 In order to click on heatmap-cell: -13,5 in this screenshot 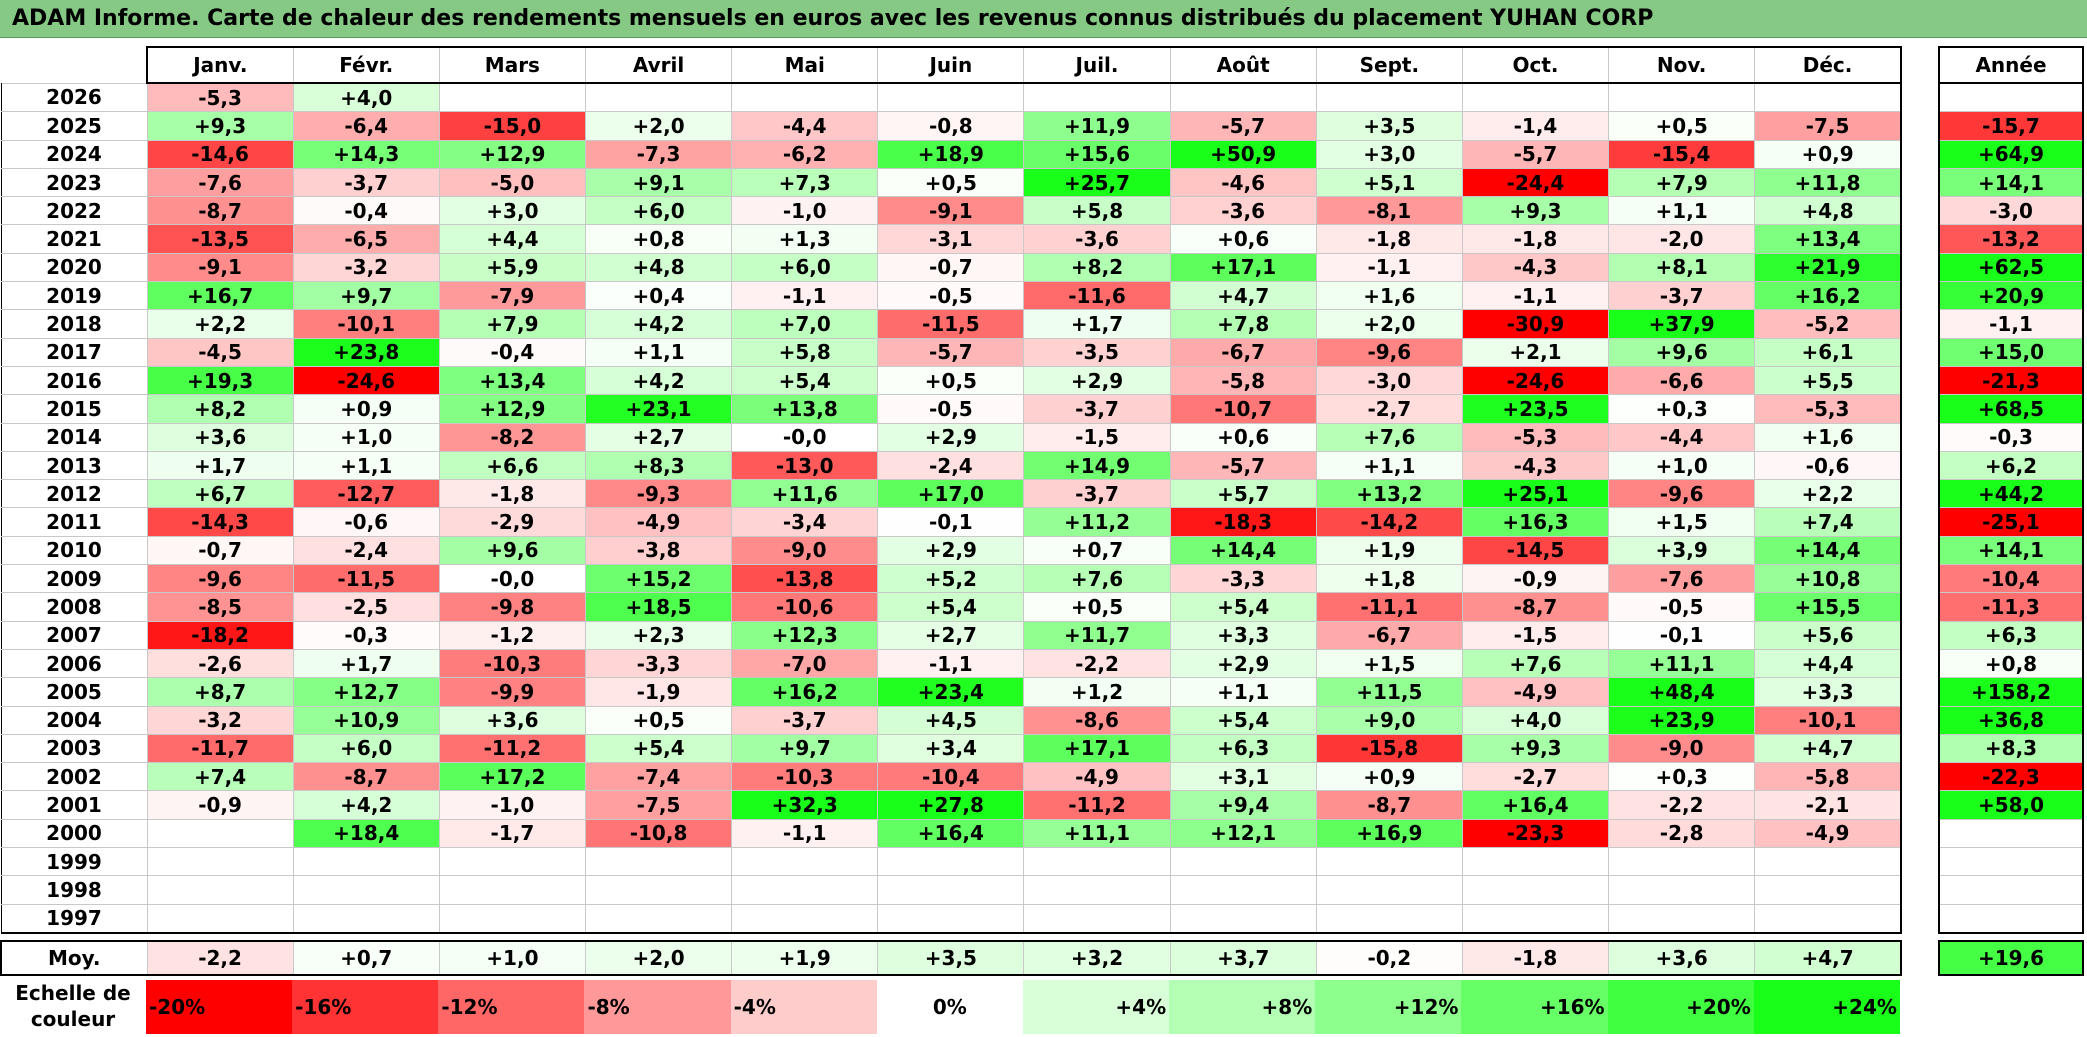, I will do `click(220, 239)`.